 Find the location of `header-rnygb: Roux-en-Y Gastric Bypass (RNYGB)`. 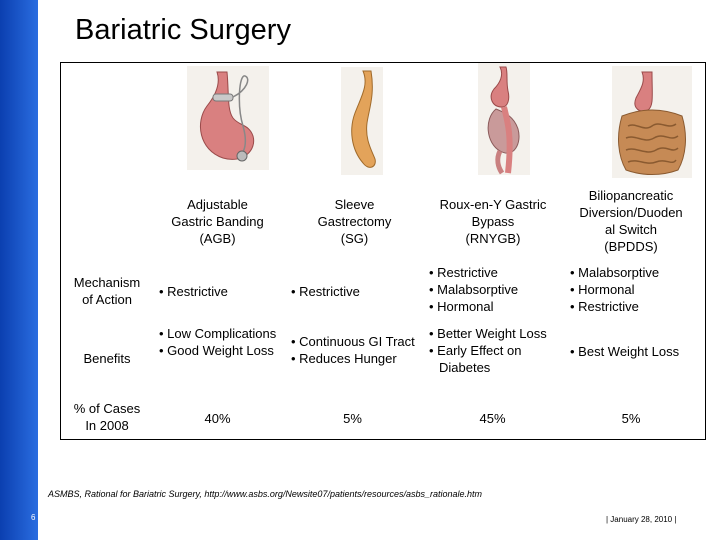

header-rnygb: Roux-en-Y Gastric Bypass (RNYGB) is located at coordinates (493, 221).